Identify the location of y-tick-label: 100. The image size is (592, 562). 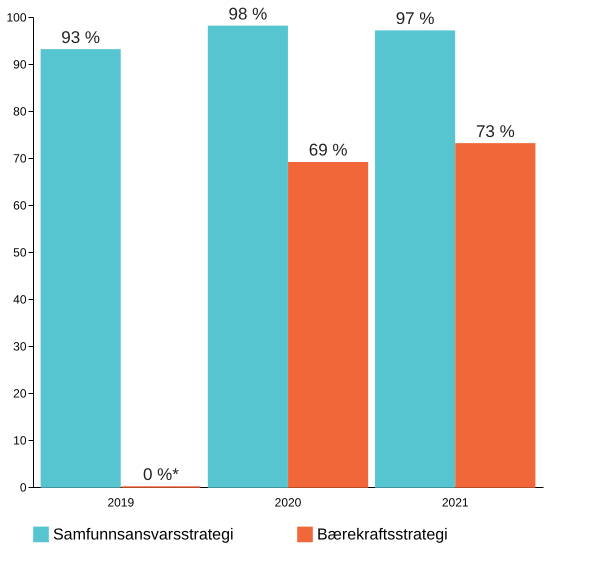
(16, 17).